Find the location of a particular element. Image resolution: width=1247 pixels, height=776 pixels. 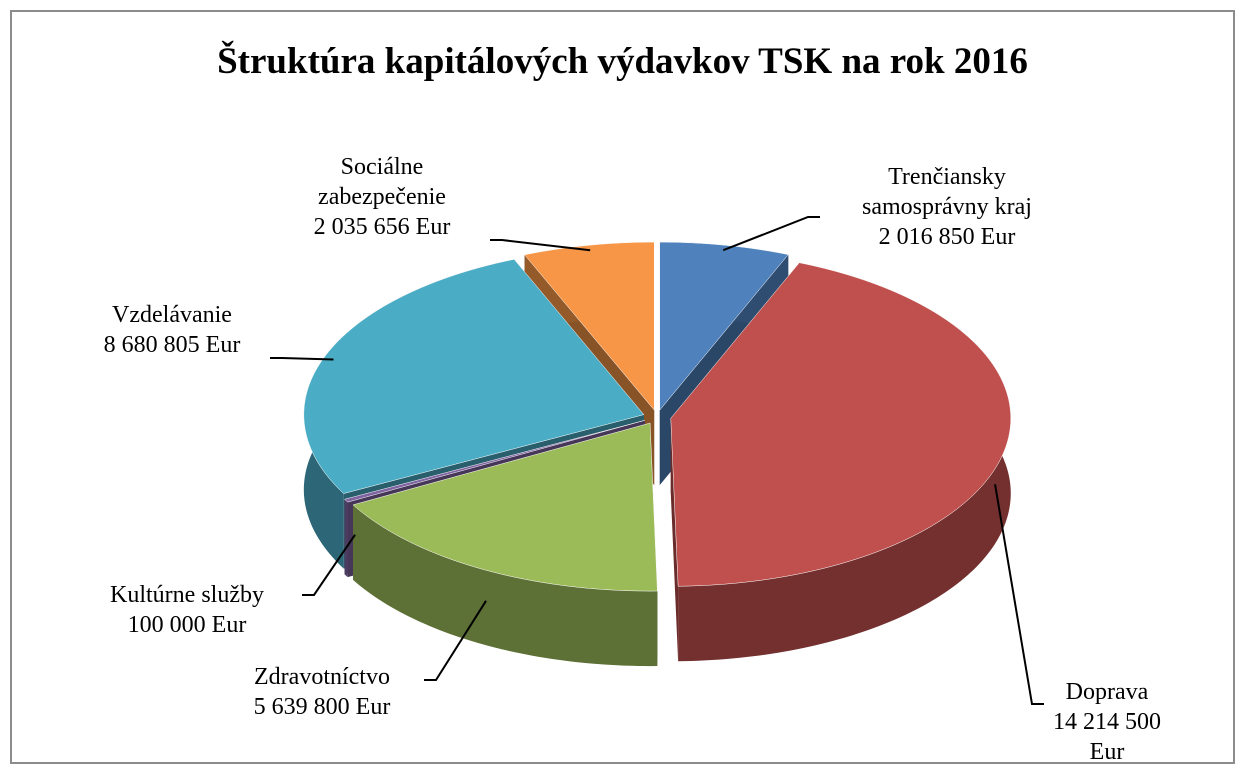

category-label: Kultúrne služby is located at coordinates (187, 595).